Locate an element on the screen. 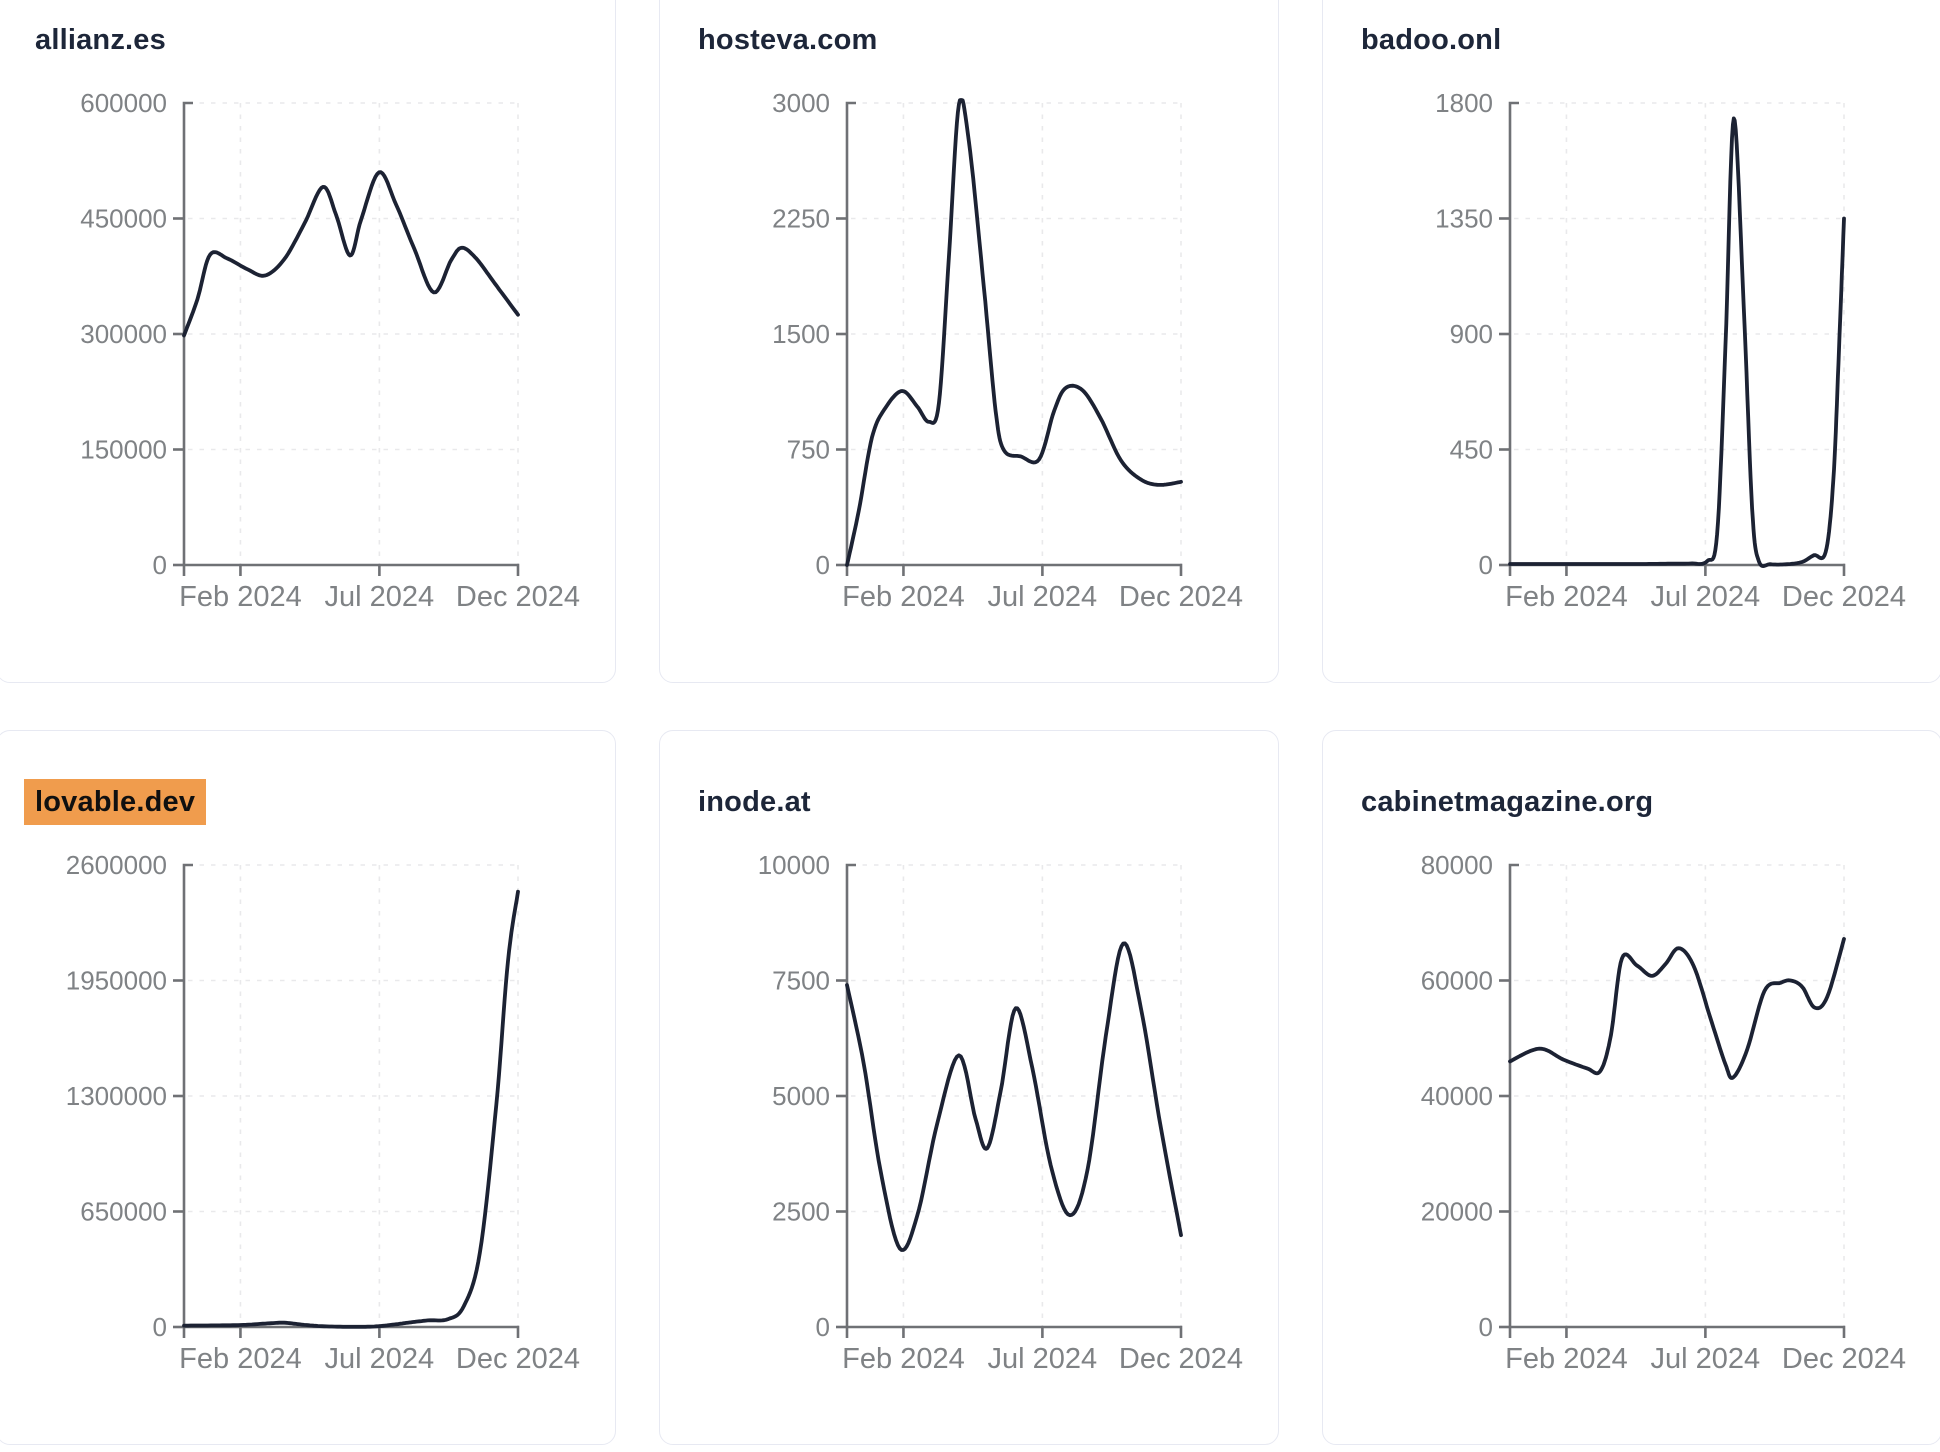 This screenshot has height=1452, width=1940. svg-text: 650000 is located at coordinates (123, 1212).